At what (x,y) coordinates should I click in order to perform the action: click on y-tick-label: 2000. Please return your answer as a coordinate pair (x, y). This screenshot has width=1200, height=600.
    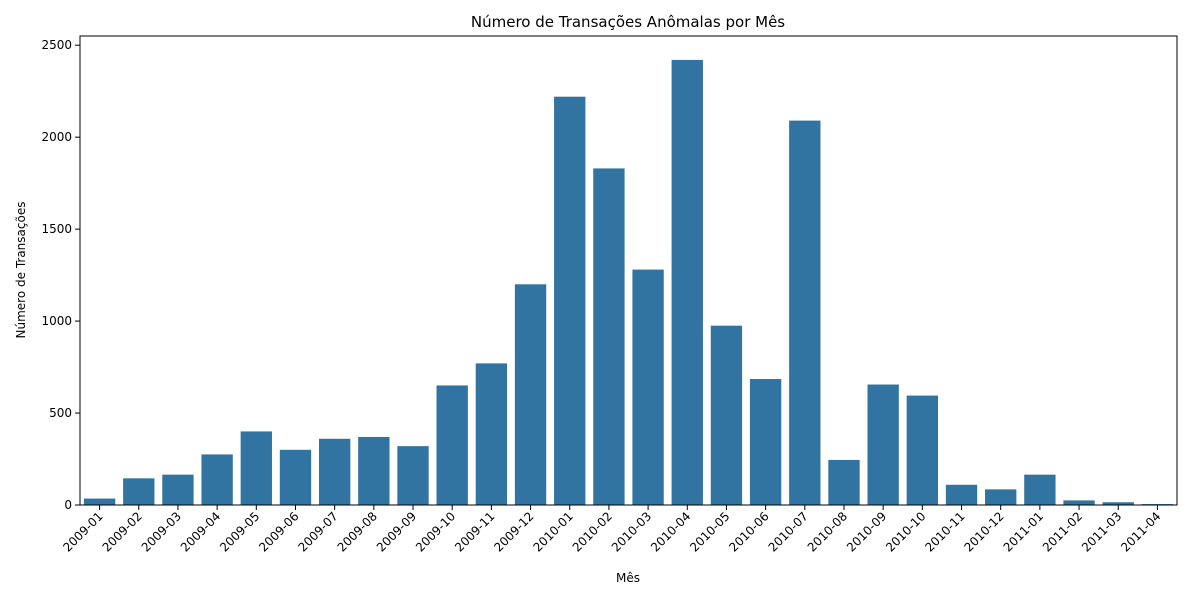
    Looking at the image, I should click on (56, 137).